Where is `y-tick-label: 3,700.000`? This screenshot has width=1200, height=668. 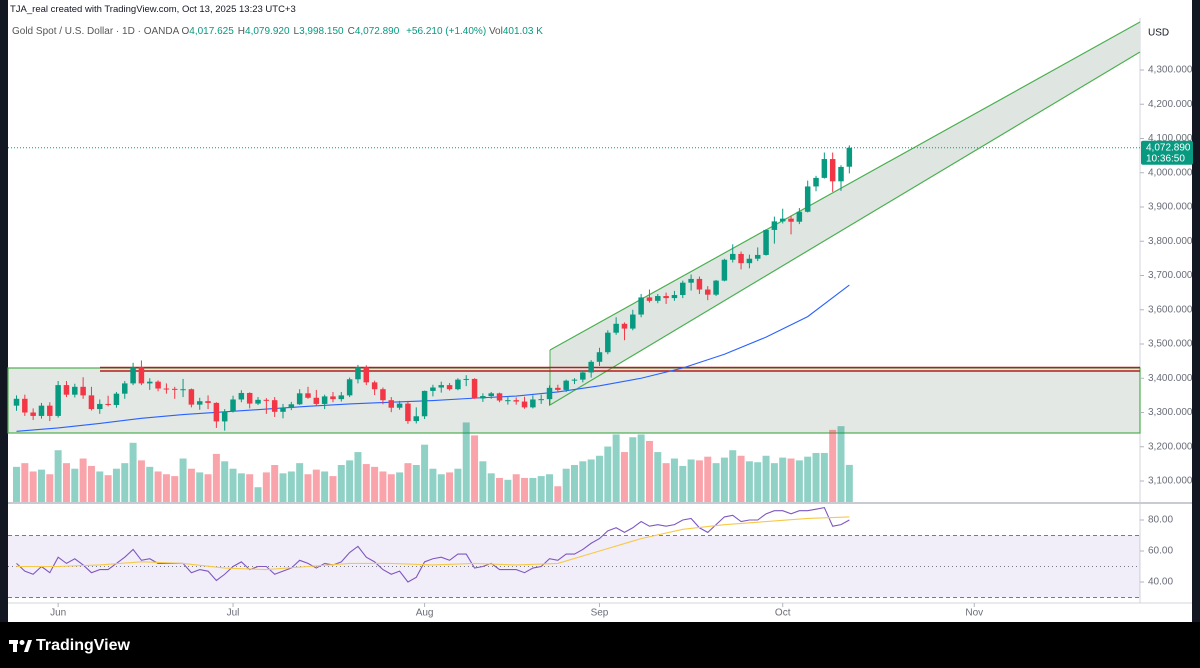
y-tick-label: 3,700.000 is located at coordinates (1170, 275).